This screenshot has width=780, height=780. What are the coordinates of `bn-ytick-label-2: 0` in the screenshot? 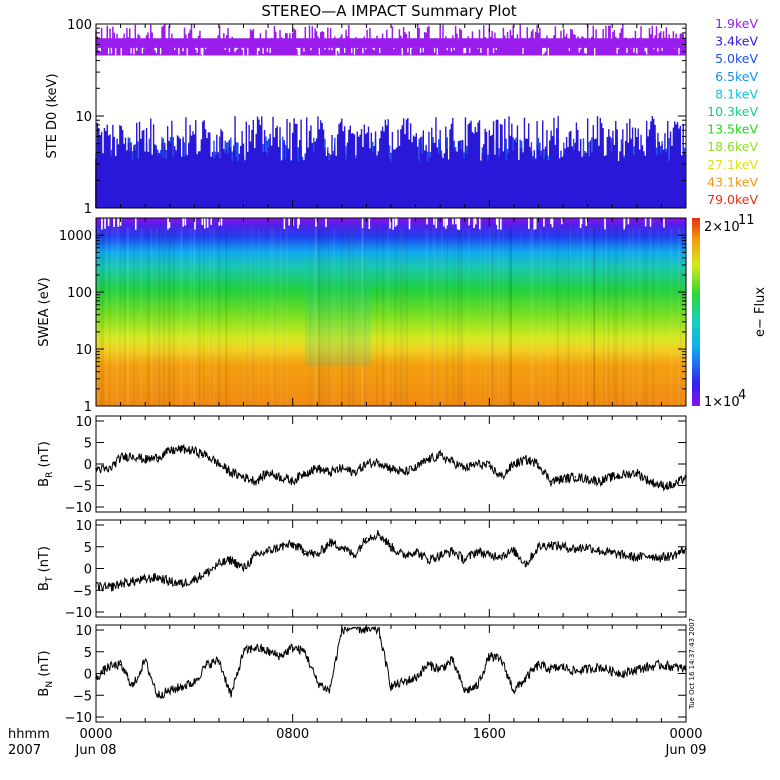 It's located at (88, 675).